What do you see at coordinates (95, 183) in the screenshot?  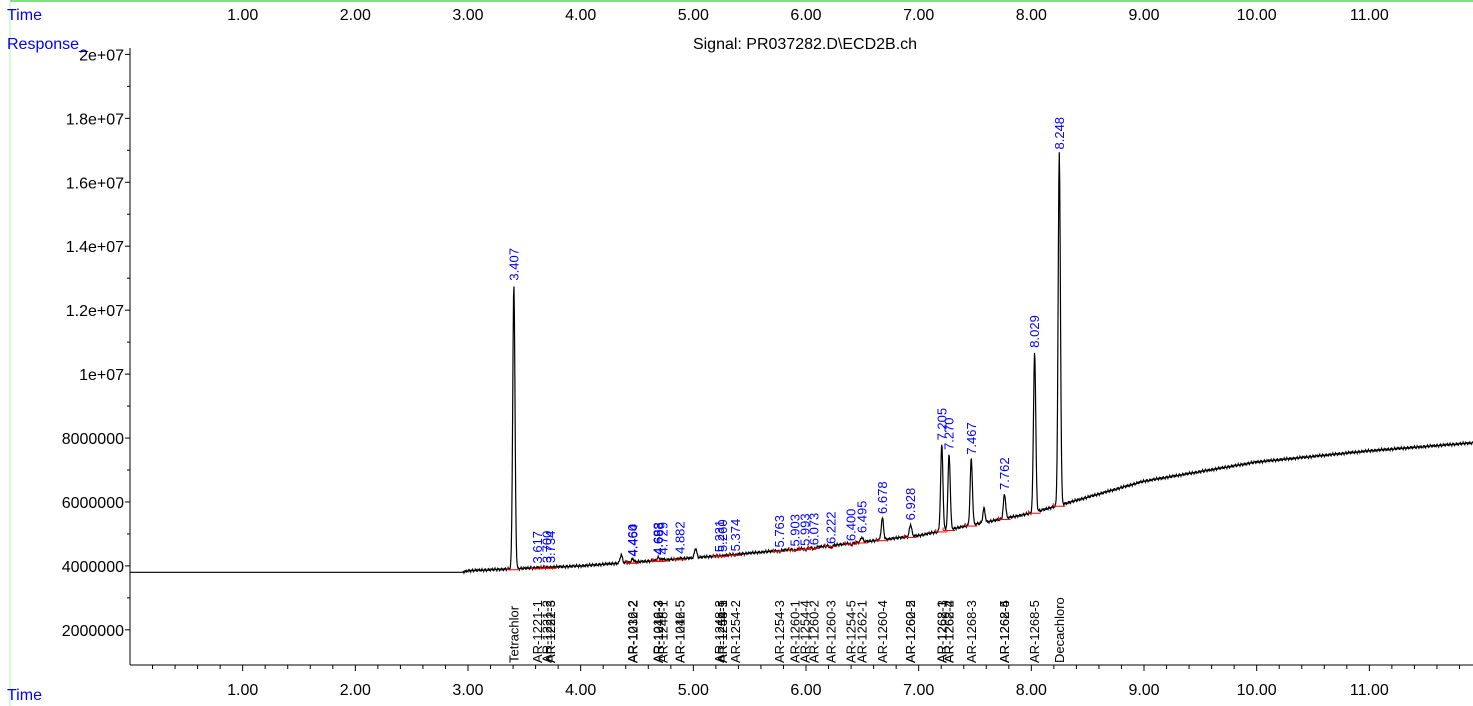 I see `y-tick-label: 1.6e+07` at bounding box center [95, 183].